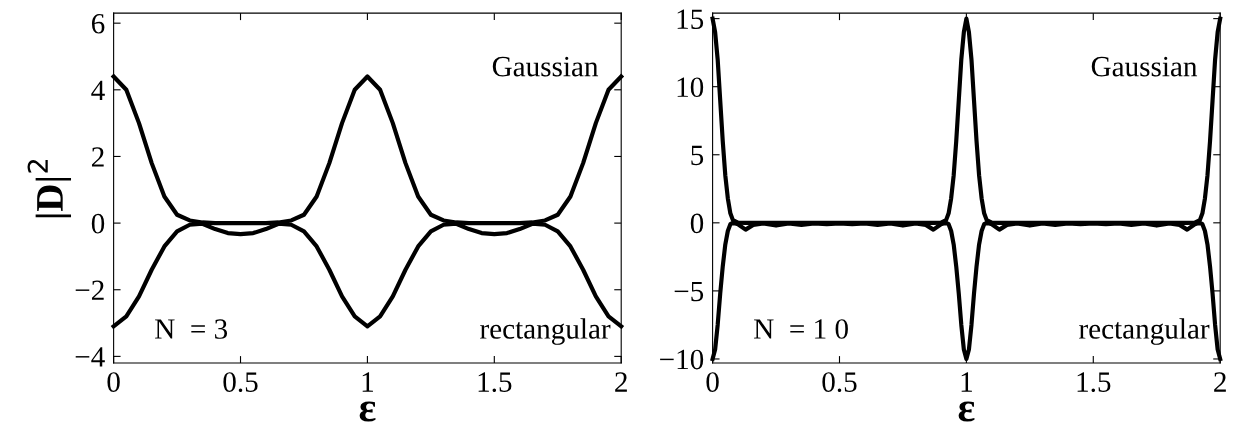 This screenshot has width=1235, height=439. What do you see at coordinates (690, 87) in the screenshot?
I see `y-tick-label: 10` at bounding box center [690, 87].